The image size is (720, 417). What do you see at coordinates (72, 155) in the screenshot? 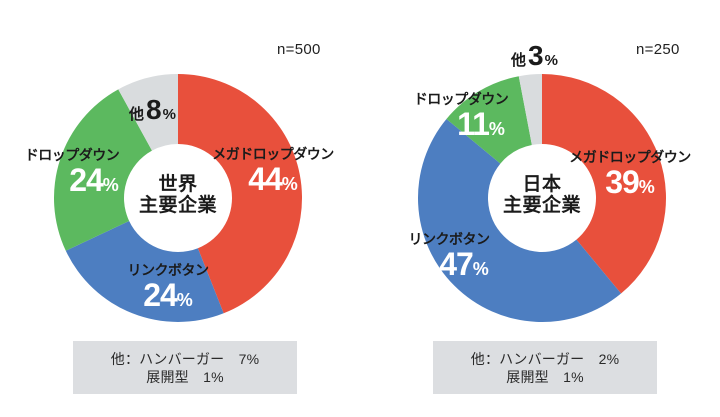
I see `world-label-dropdown-name: ドロップダウン` at bounding box center [72, 155].